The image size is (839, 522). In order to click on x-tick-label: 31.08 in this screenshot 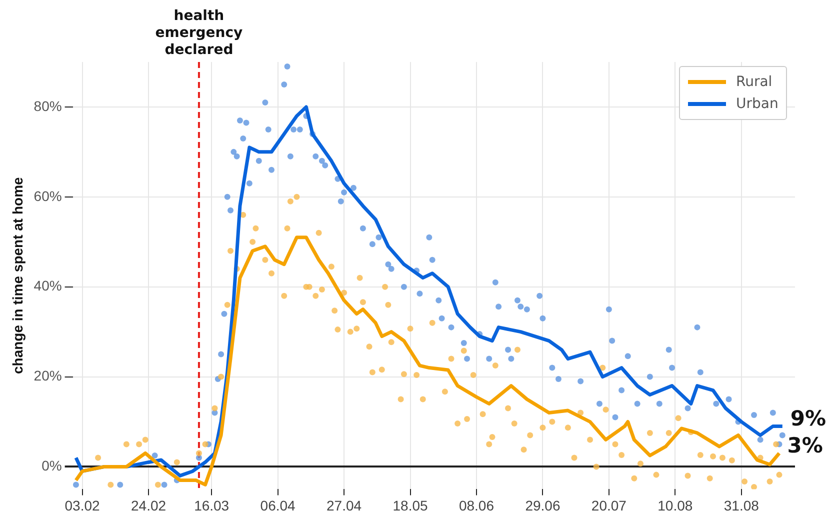, I will do `click(742, 505)`.